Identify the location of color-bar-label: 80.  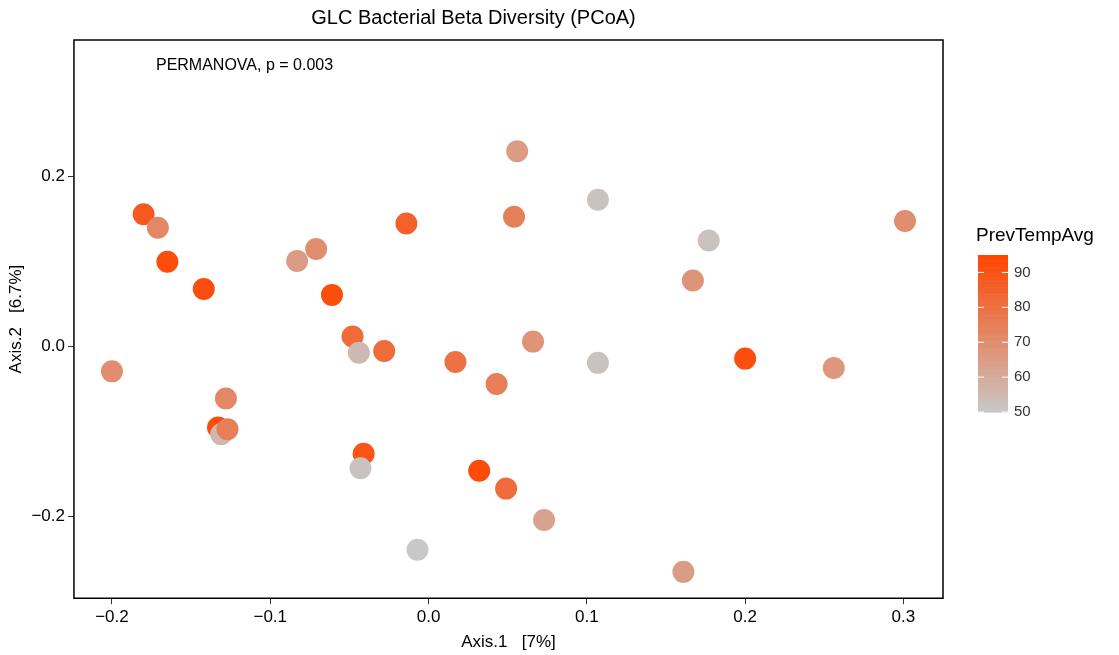
(1022, 306).